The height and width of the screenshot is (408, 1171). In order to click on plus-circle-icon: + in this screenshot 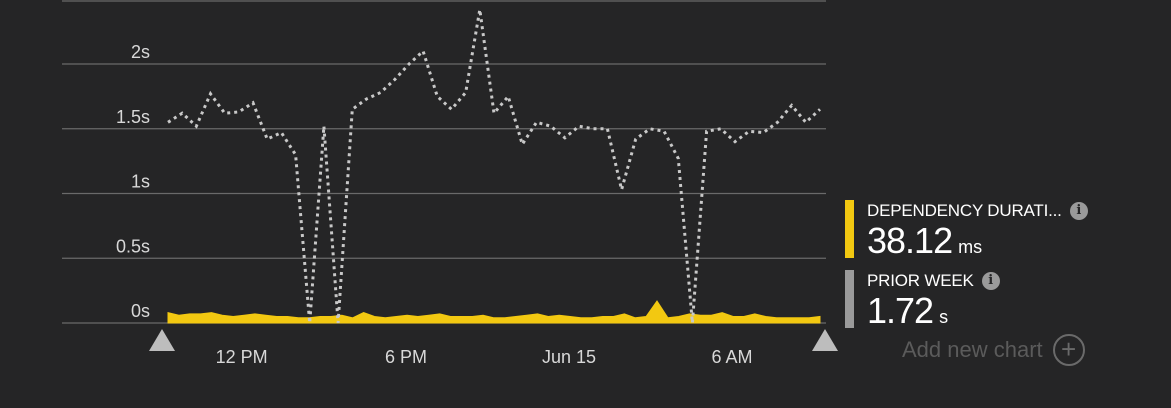, I will do `click(1068, 350)`.